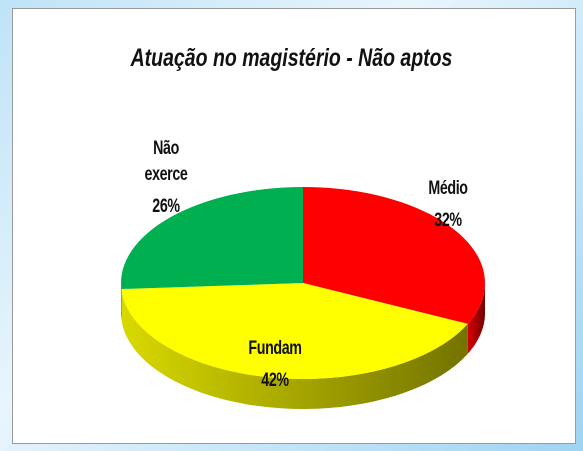 The image size is (583, 451). What do you see at coordinates (448, 220) in the screenshot?
I see `value-label: 32%` at bounding box center [448, 220].